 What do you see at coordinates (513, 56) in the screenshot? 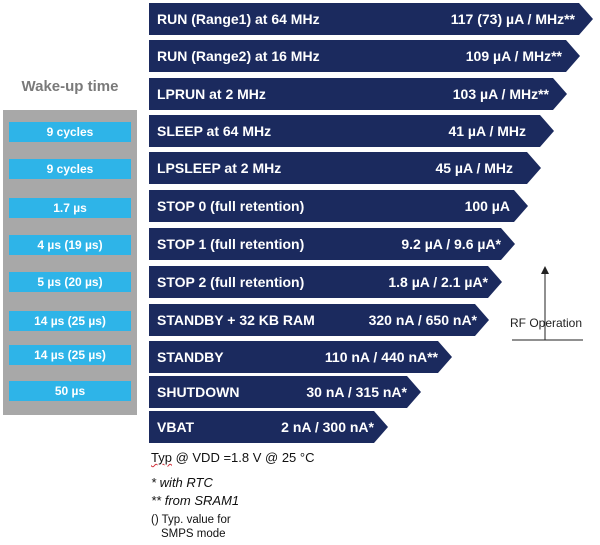
I see `mode-value: 109 µA / MHz**` at bounding box center [513, 56].